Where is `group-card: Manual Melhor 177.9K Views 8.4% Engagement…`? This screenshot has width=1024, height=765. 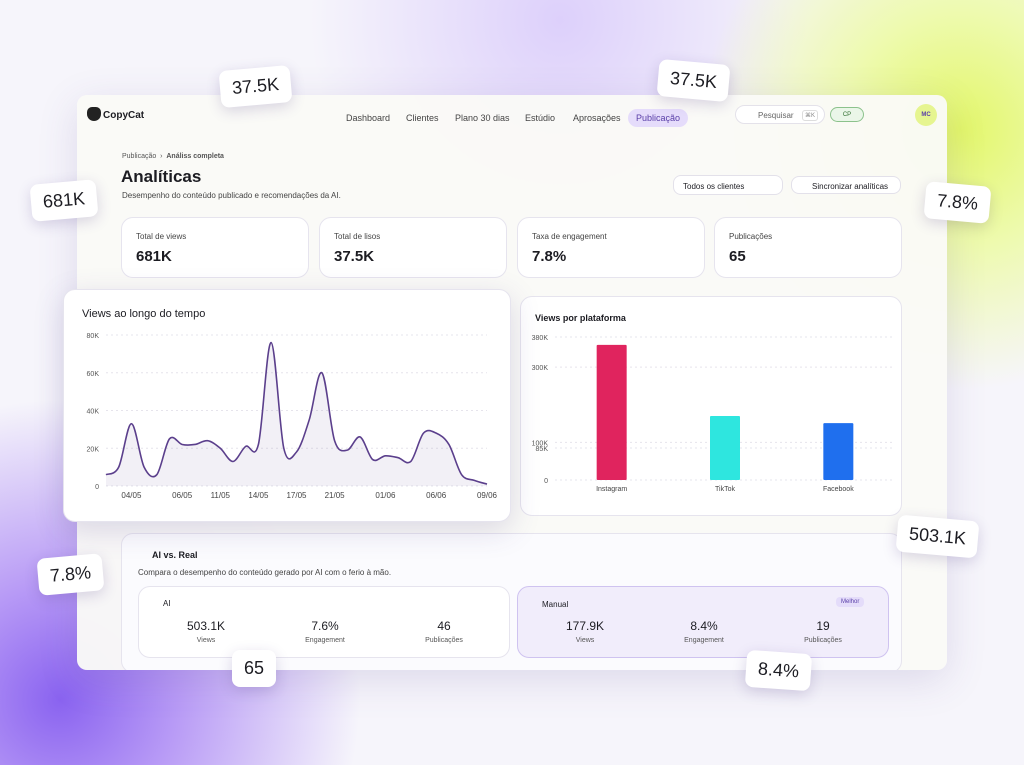
group-card: Manual Melhor 177.9K Views 8.4% Engagement… is located at coordinates (703, 622).